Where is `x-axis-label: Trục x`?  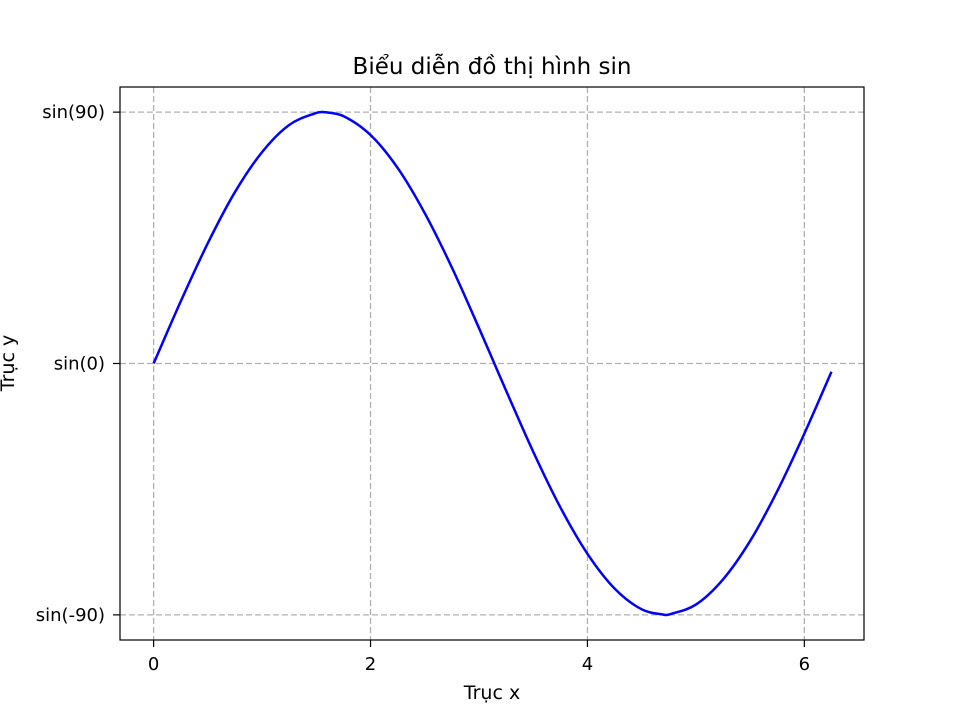
x-axis-label: Trục x is located at coordinates (491, 693).